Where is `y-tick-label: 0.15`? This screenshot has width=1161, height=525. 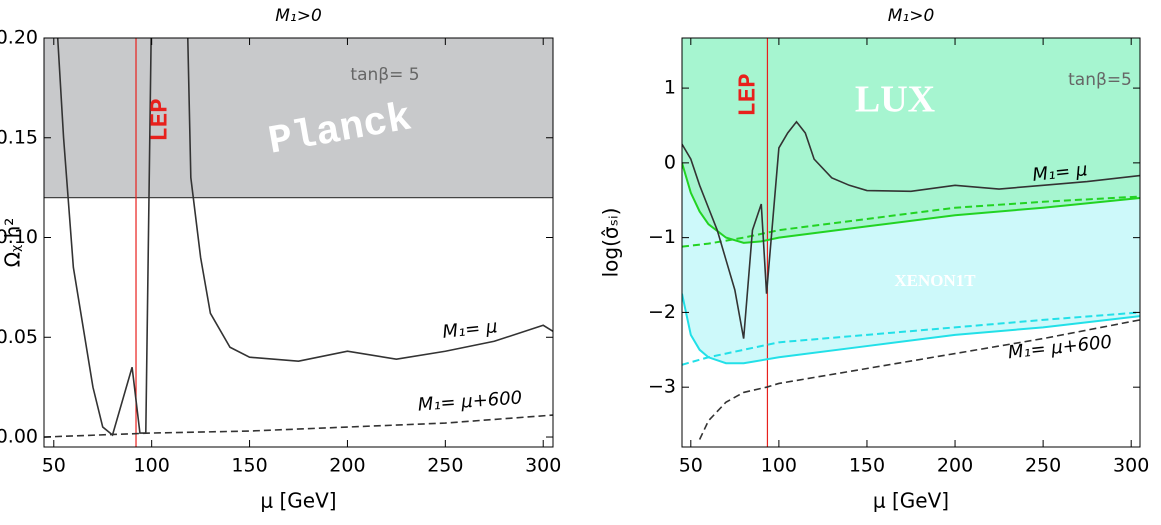
y-tick-label: 0.15 is located at coordinates (19, 137).